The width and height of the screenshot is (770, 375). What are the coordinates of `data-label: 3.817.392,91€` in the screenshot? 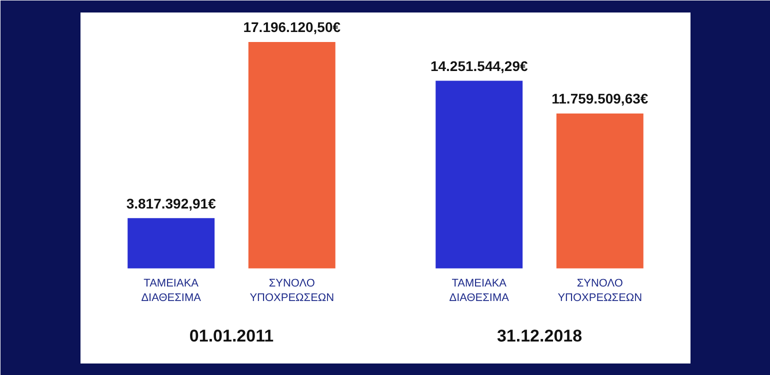 It's located at (171, 203).